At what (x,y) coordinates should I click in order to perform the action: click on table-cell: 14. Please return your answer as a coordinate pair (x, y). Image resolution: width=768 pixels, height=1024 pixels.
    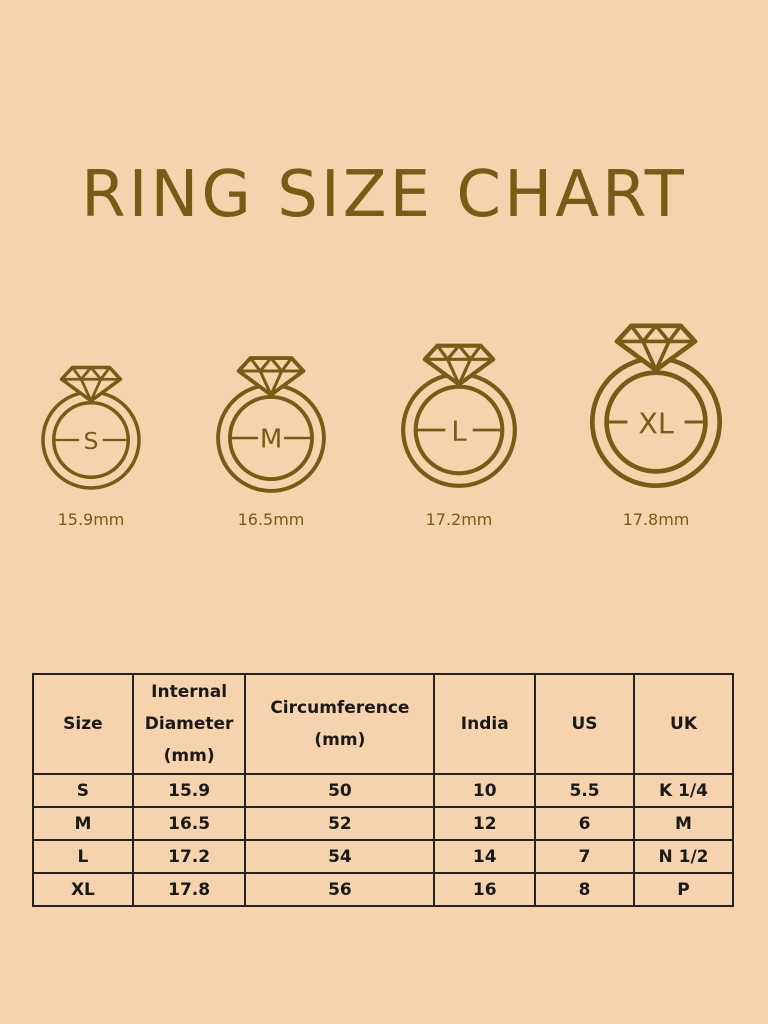
    Looking at the image, I should click on (485, 856).